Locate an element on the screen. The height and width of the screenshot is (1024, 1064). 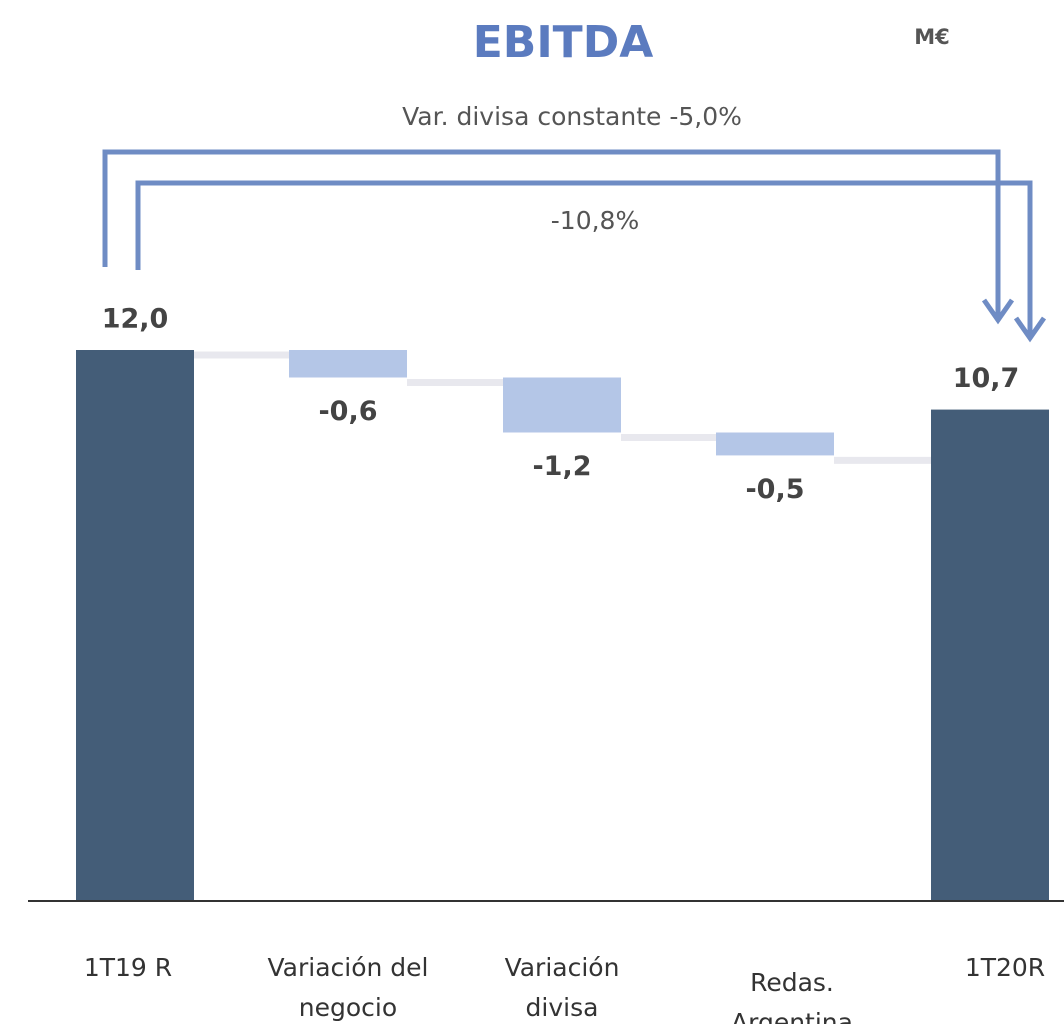
value-label: -0,5 is located at coordinates (774, 489).